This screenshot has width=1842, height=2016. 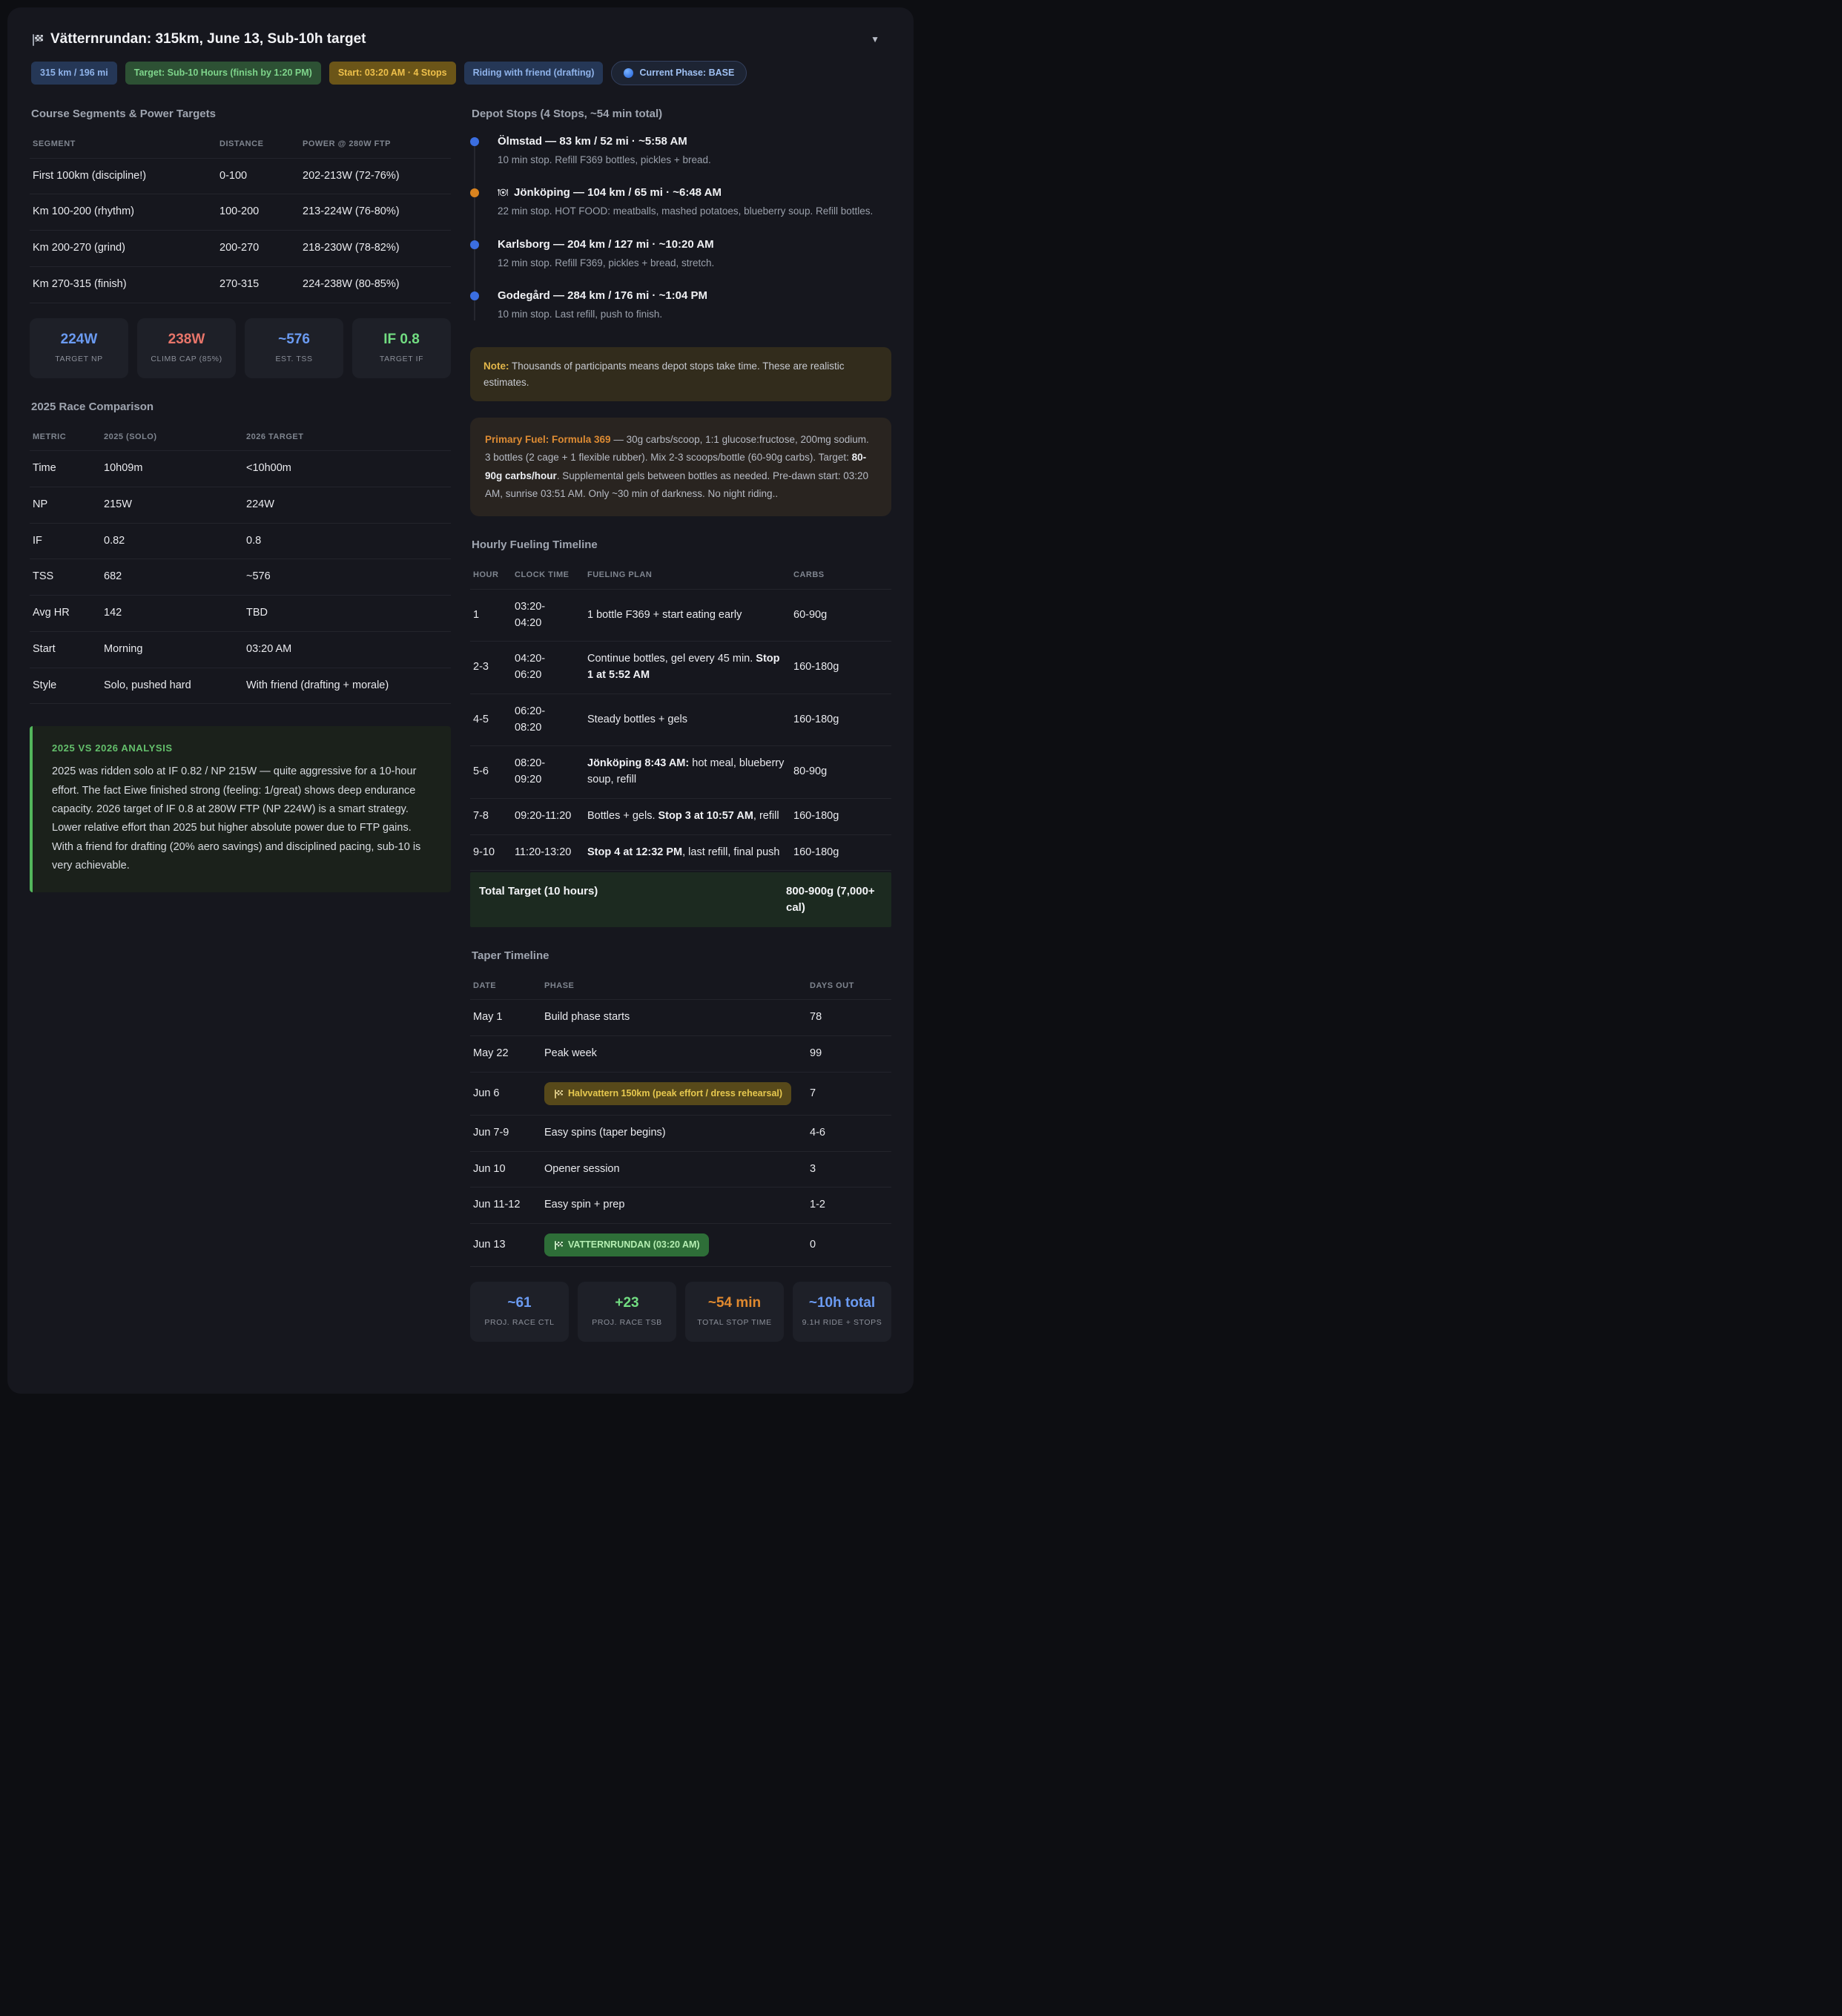 I want to click on power-stat-card: 238W CLIMB CAP (85%), so click(x=186, y=348).